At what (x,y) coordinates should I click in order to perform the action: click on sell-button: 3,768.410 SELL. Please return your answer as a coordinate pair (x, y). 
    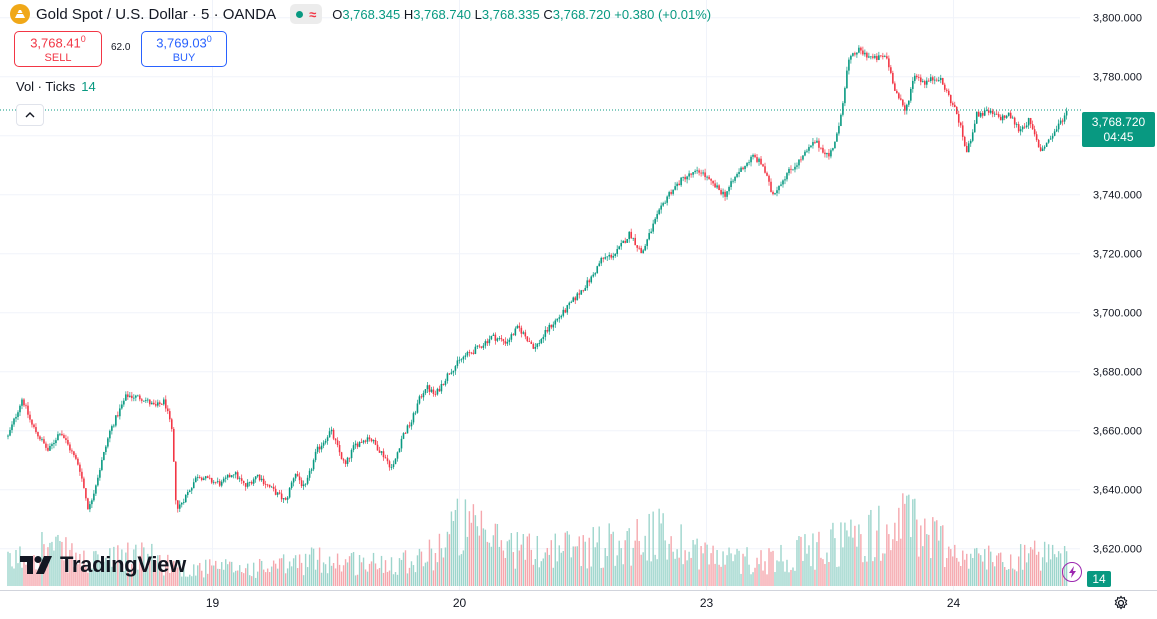
    Looking at the image, I should click on (58, 49).